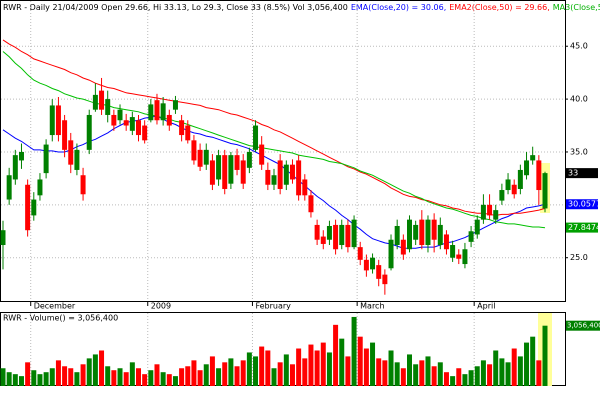 The image size is (600, 416). What do you see at coordinates (486, 306) in the screenshot?
I see `x-tick-label: April` at bounding box center [486, 306].